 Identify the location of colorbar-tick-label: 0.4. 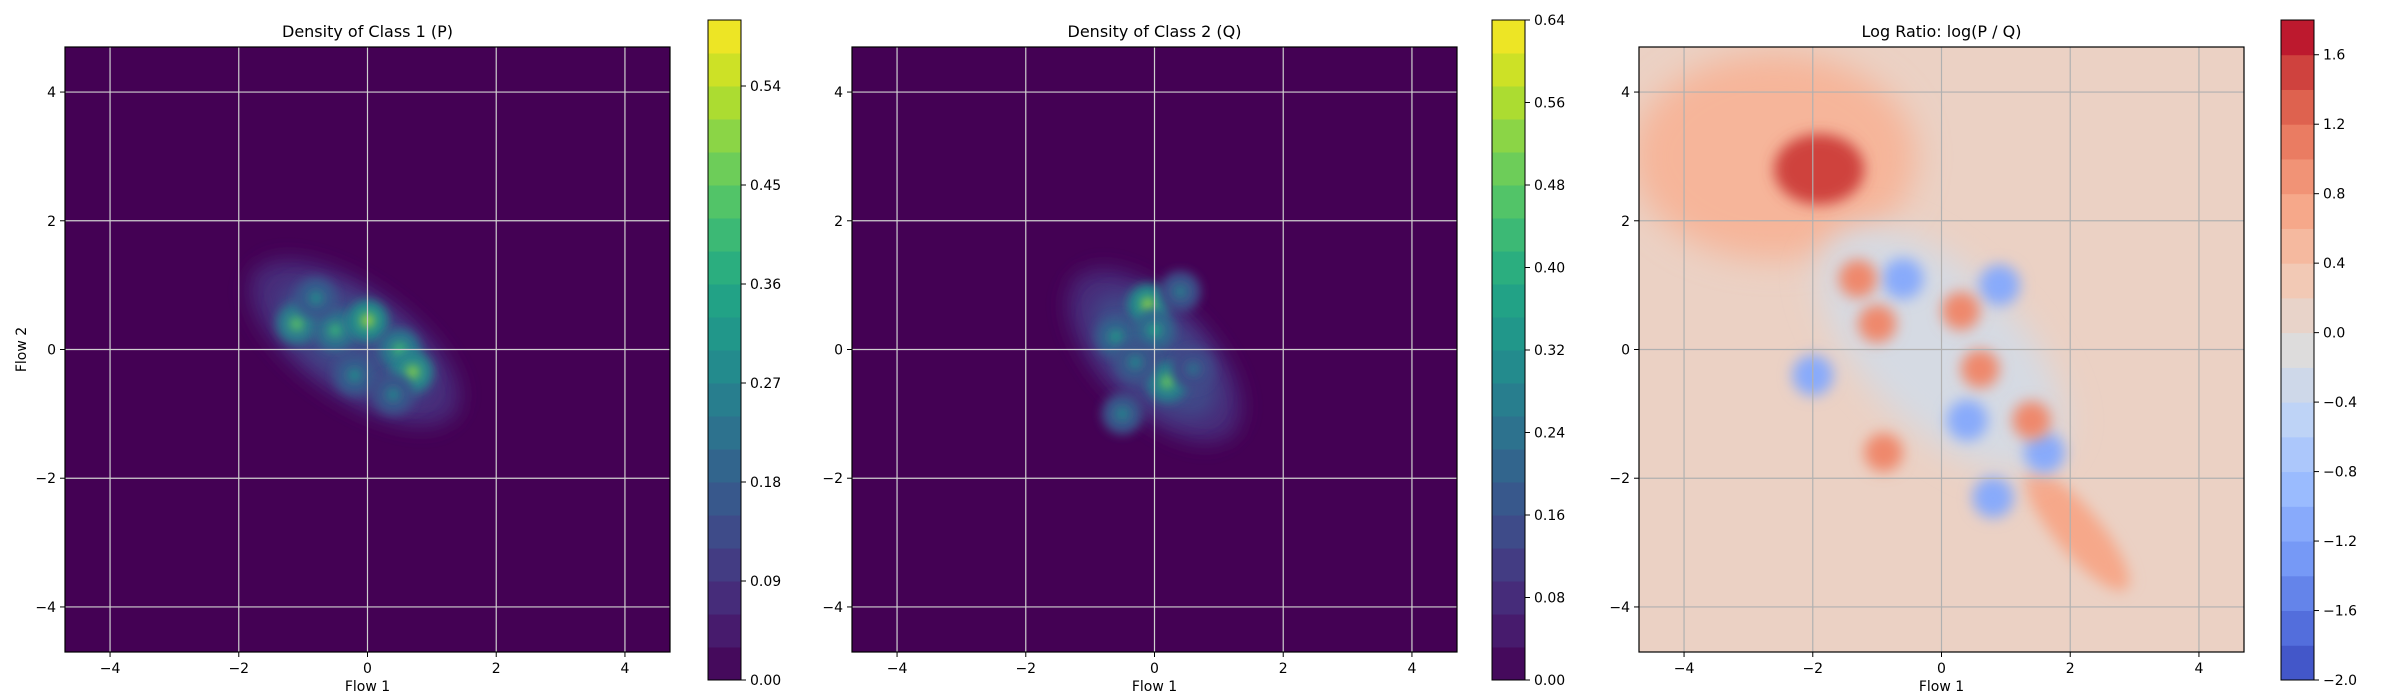
(2334, 264).